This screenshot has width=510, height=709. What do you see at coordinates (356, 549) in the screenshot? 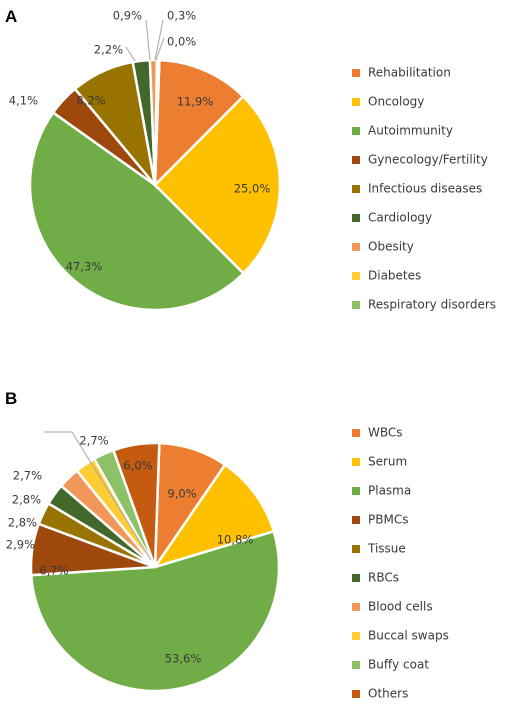
I see `panel-b-legend-swatch-tissue` at bounding box center [356, 549].